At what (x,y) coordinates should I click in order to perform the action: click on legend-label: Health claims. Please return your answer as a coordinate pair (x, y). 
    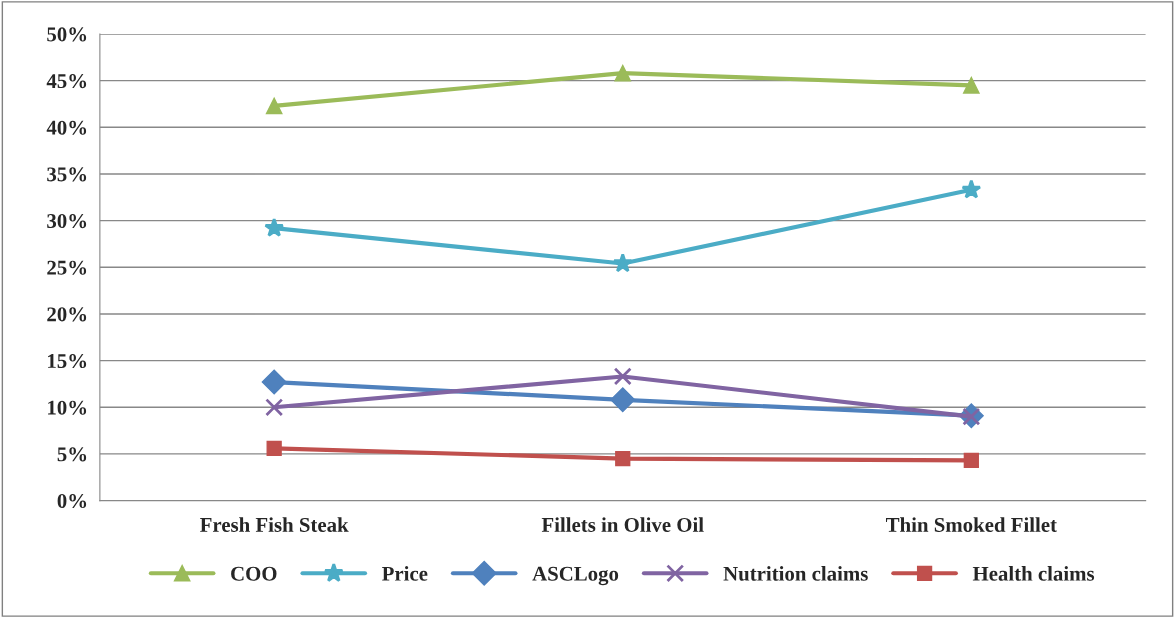
    Looking at the image, I should click on (1033, 573).